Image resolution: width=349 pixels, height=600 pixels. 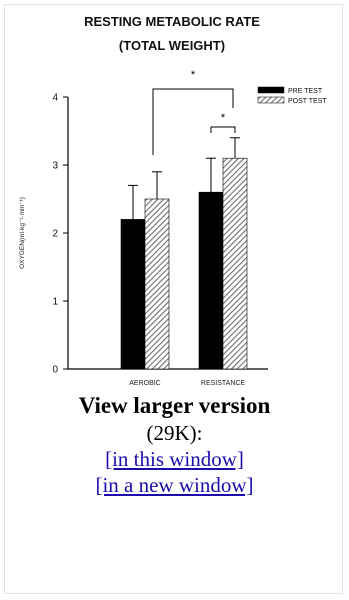 What do you see at coordinates (22, 233) in the screenshot?
I see `y-axis-label: OXYGEN(ml·kg⁻¹·min⁻¹)` at bounding box center [22, 233].